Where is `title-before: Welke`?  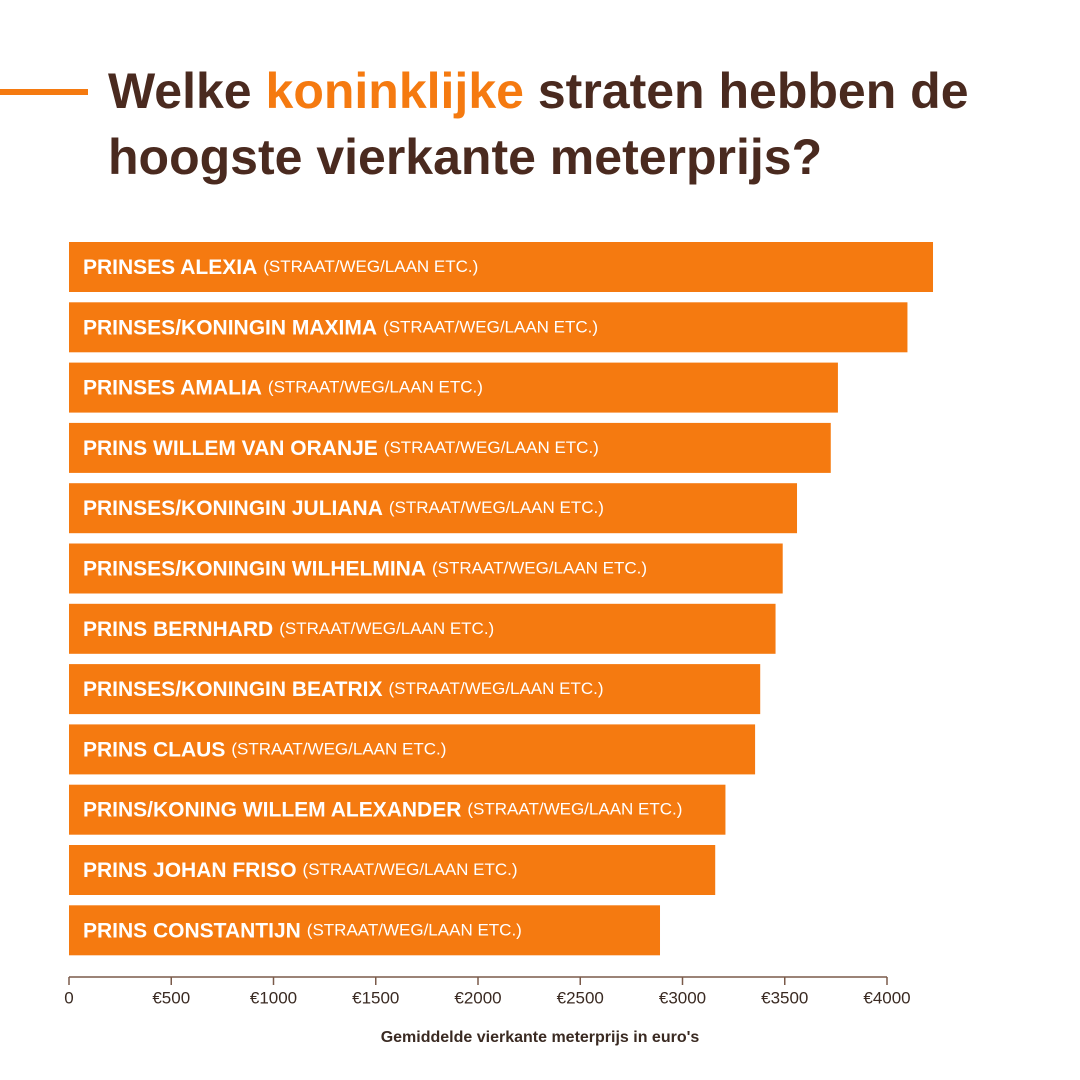
title-before: Welke is located at coordinates (180, 91).